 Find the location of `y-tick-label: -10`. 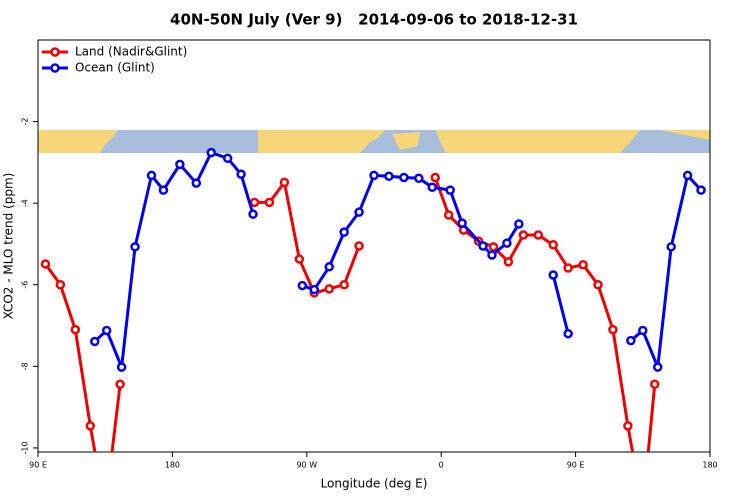

y-tick-label: -10 is located at coordinates (25, 447).